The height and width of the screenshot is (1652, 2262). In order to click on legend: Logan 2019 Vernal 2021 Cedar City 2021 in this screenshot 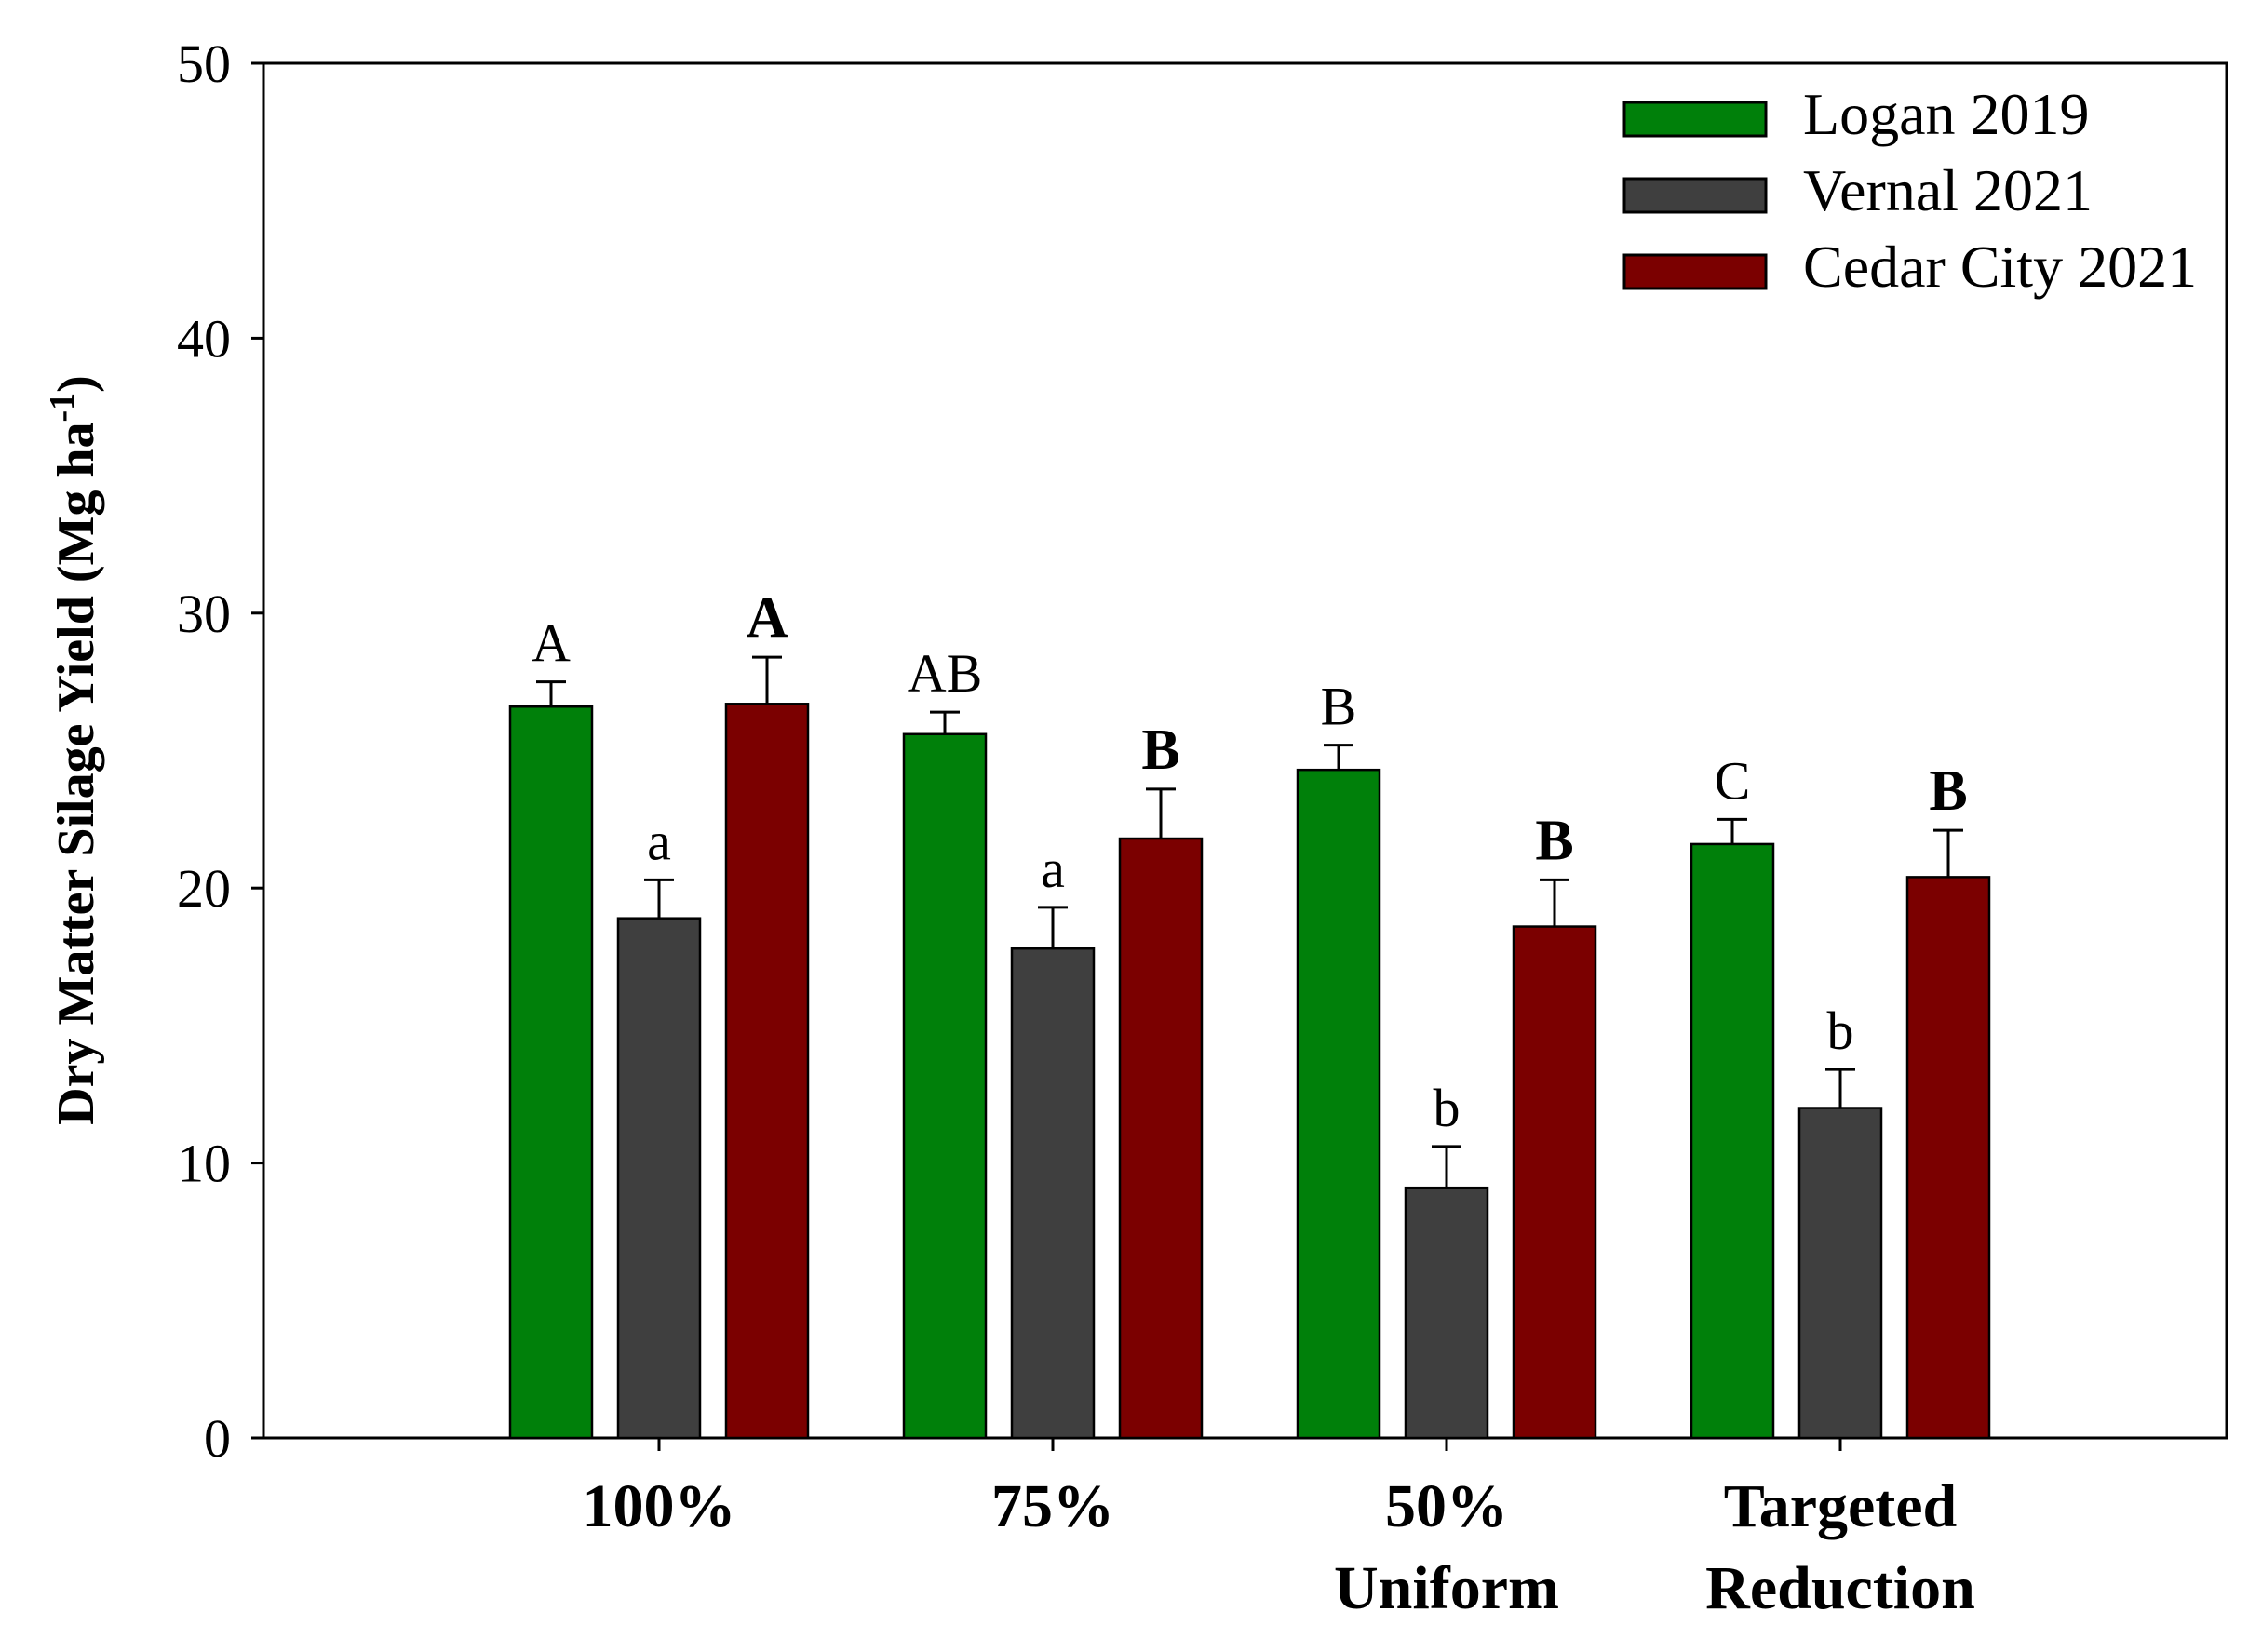, I will do `click(1909, 191)`.